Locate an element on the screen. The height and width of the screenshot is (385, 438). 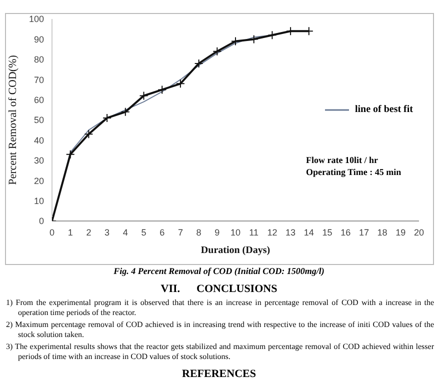
annotation: Flow rate 10lit / hr Operating Time : 45 min is located at coordinates (354, 166).